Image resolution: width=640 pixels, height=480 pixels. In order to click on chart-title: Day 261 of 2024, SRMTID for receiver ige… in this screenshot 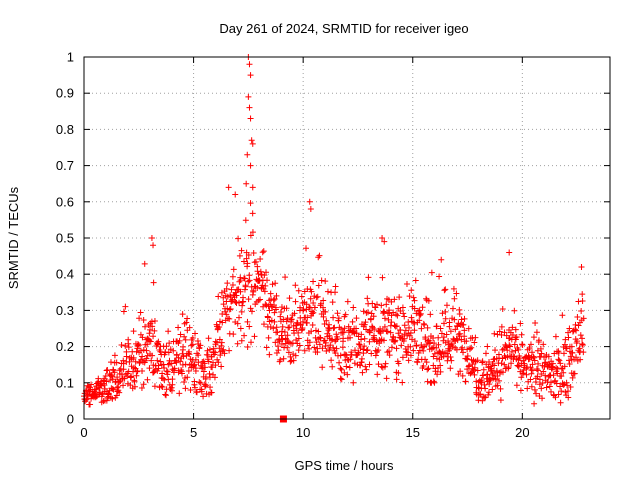, I will do `click(343, 28)`.